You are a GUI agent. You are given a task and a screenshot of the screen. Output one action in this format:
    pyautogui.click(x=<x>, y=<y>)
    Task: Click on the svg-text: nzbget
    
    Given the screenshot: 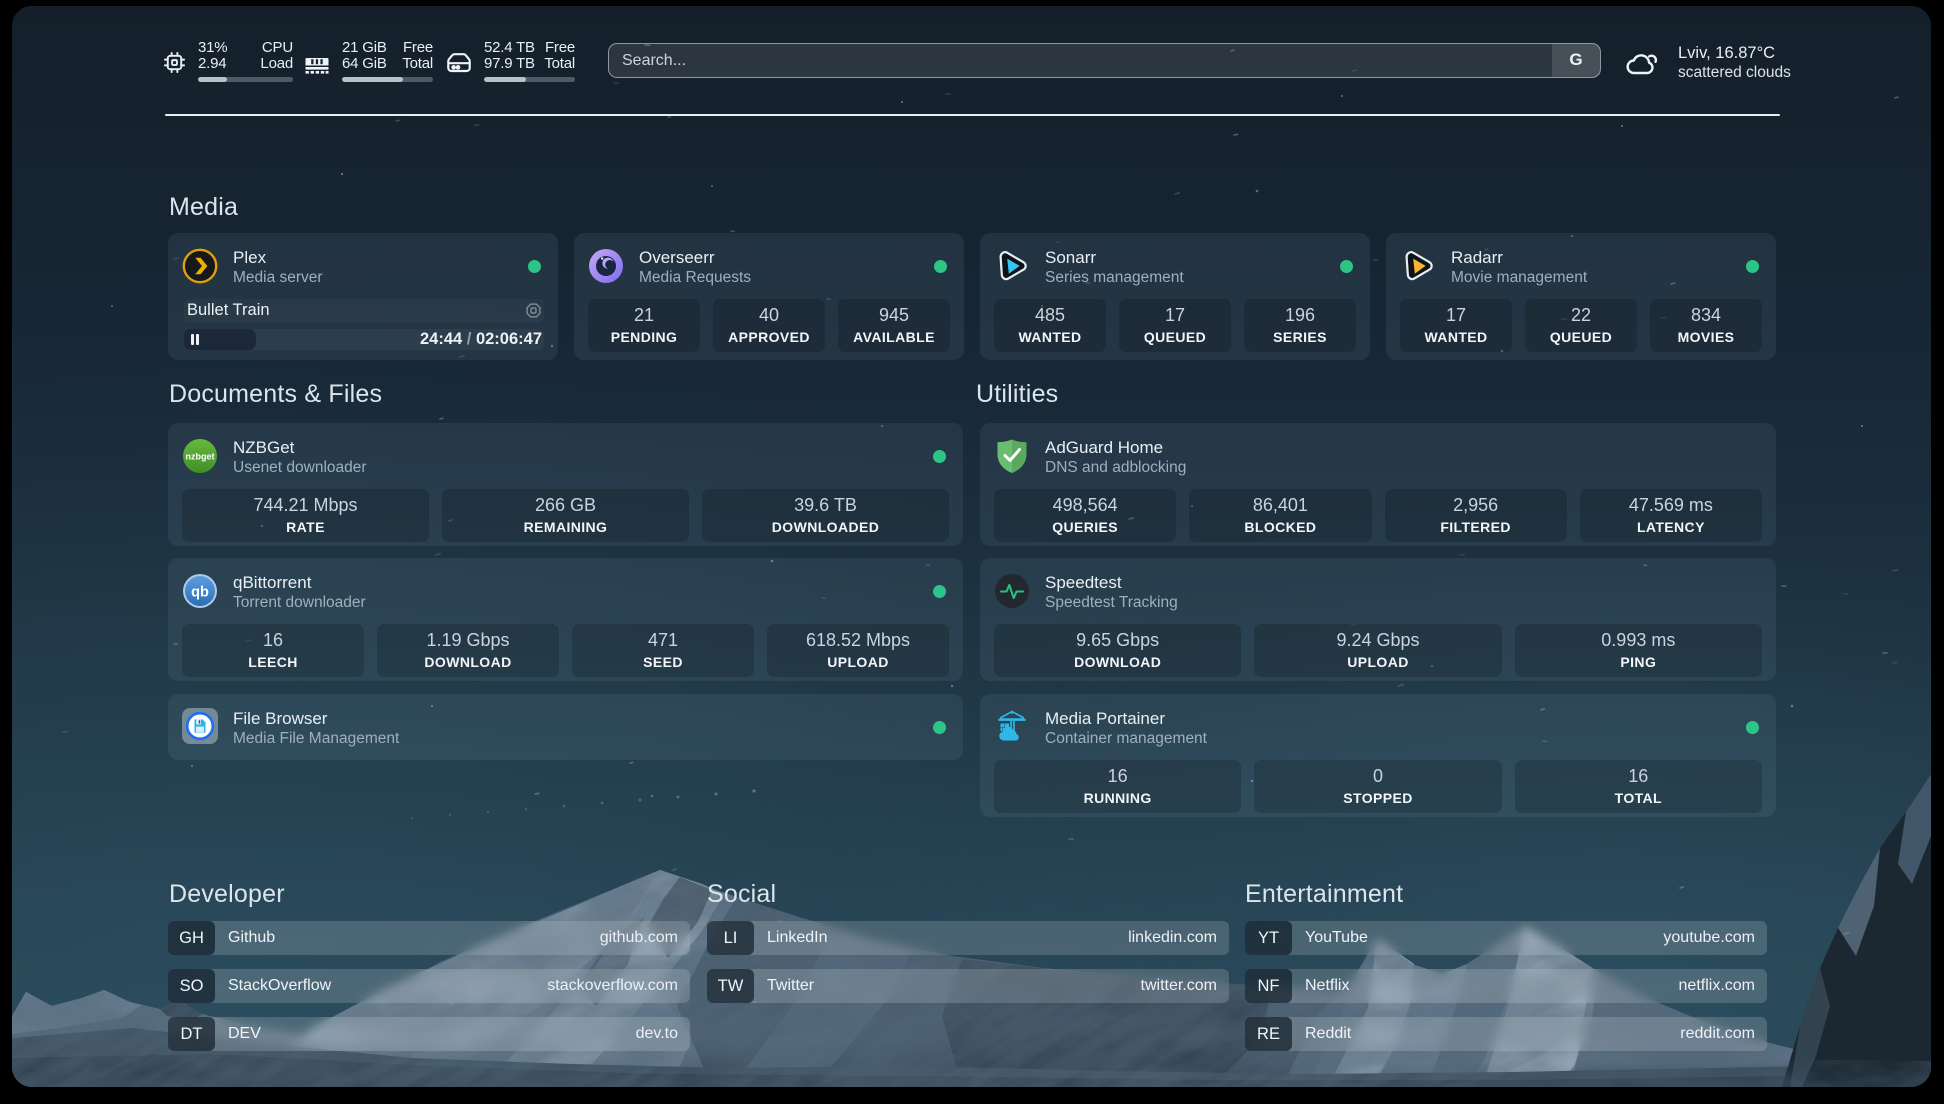 What is the action you would take?
    pyautogui.click(x=200, y=457)
    